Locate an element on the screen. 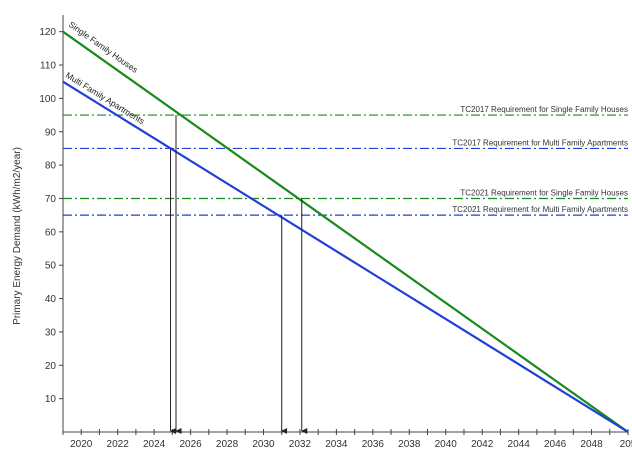  x-tick-label: 2044 is located at coordinates (519, 444).